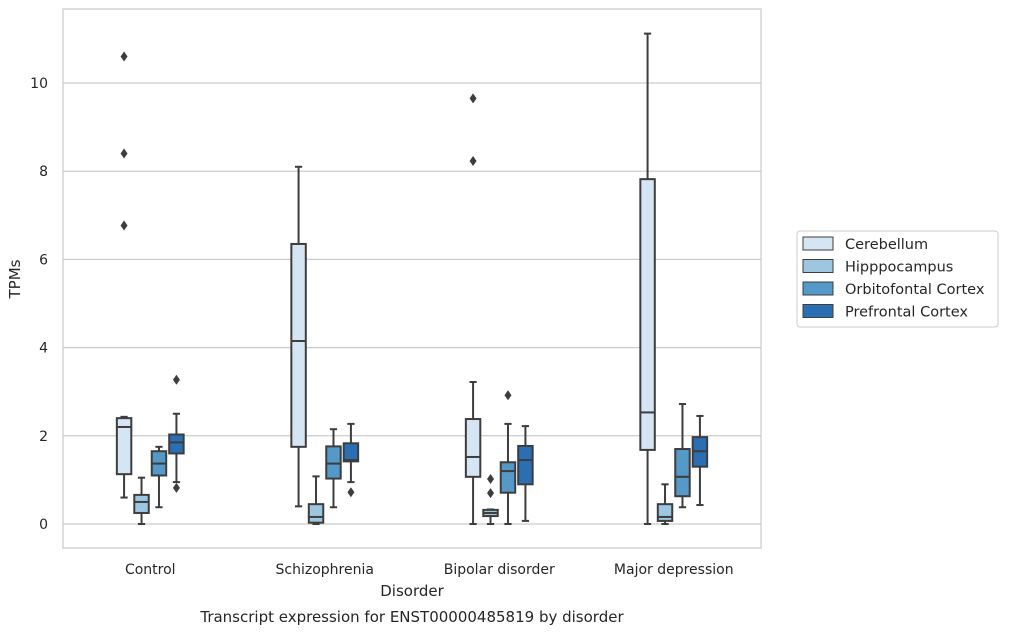 The image size is (1009, 634). I want to click on y-tick-labels: 0 2 4 6 8 10, so click(39, 304).